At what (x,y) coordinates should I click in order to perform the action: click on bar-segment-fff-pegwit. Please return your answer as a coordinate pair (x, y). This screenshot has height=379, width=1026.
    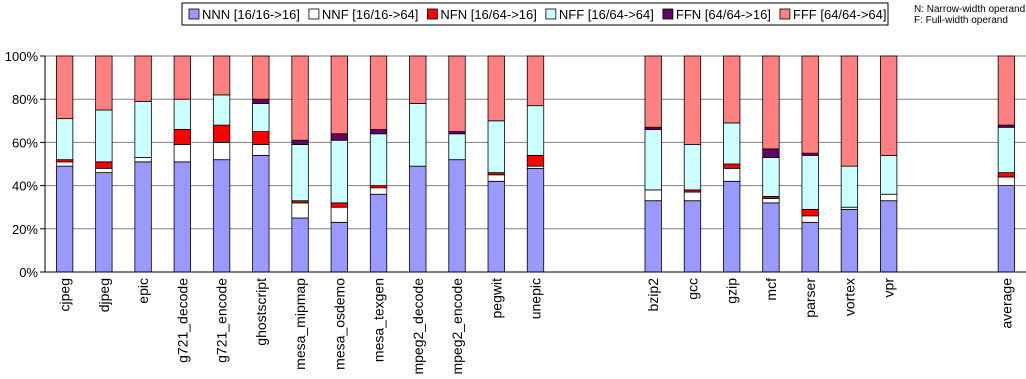
    Looking at the image, I should click on (496, 88).